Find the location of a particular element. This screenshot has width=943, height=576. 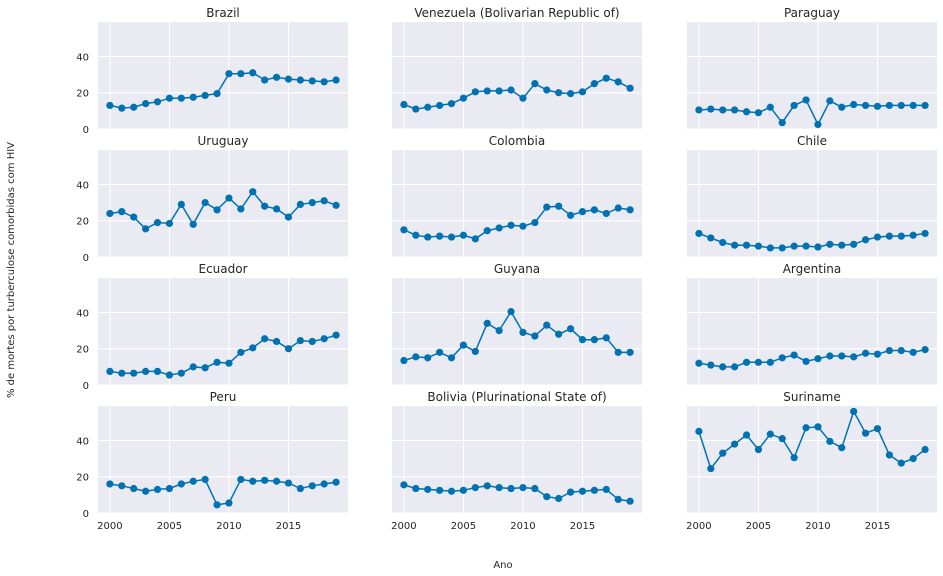

panel-9: Argentina is located at coordinates (812, 324).